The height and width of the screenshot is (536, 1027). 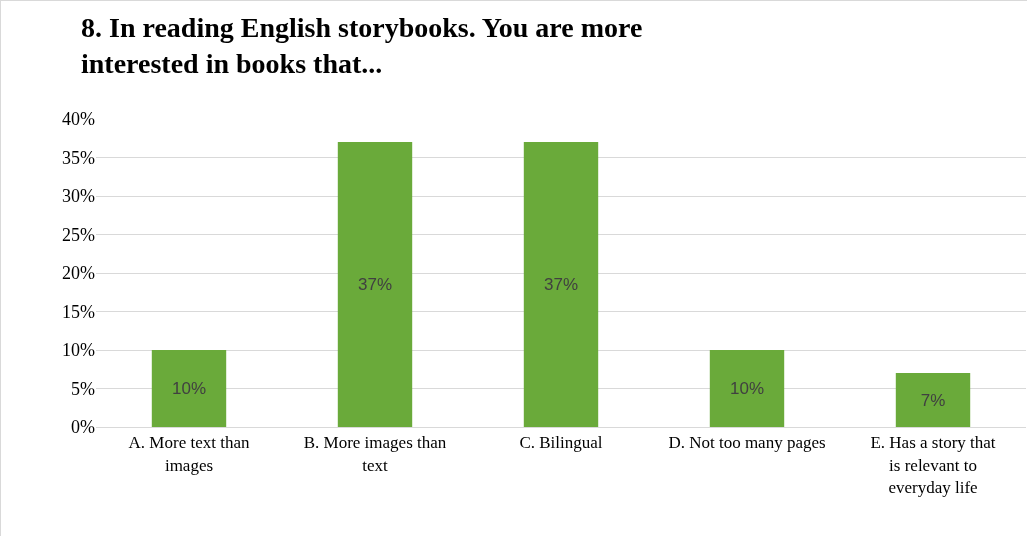 I want to click on y-tick-label: 10%, so click(x=78, y=350).